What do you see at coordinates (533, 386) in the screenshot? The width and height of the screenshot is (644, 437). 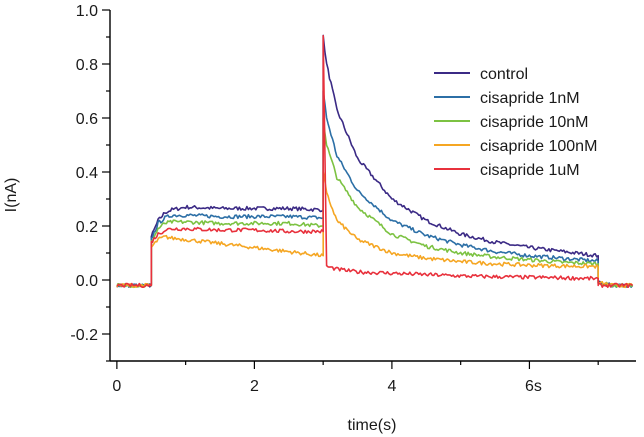 I see `x-tick-label: 6s` at bounding box center [533, 386].